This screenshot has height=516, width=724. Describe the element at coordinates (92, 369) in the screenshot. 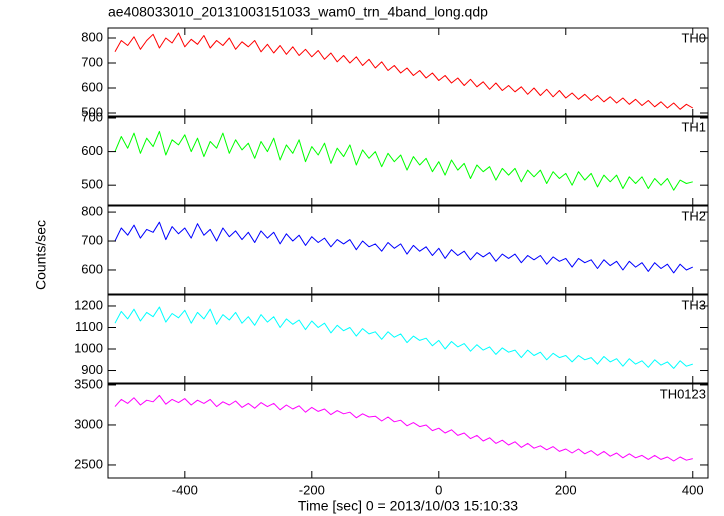

I see `y-tick-label: 900` at that location.